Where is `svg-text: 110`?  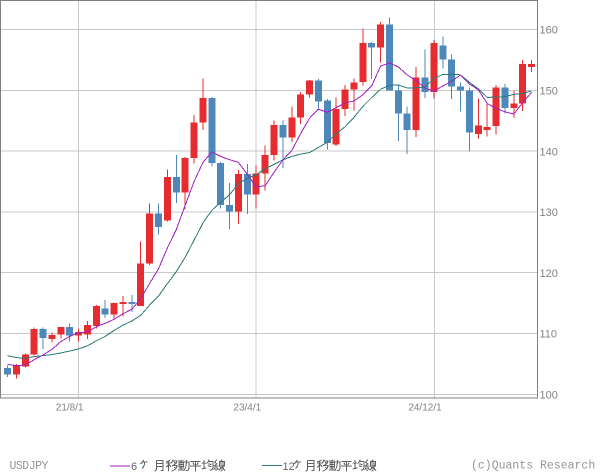
svg-text: 110 is located at coordinates (549, 335).